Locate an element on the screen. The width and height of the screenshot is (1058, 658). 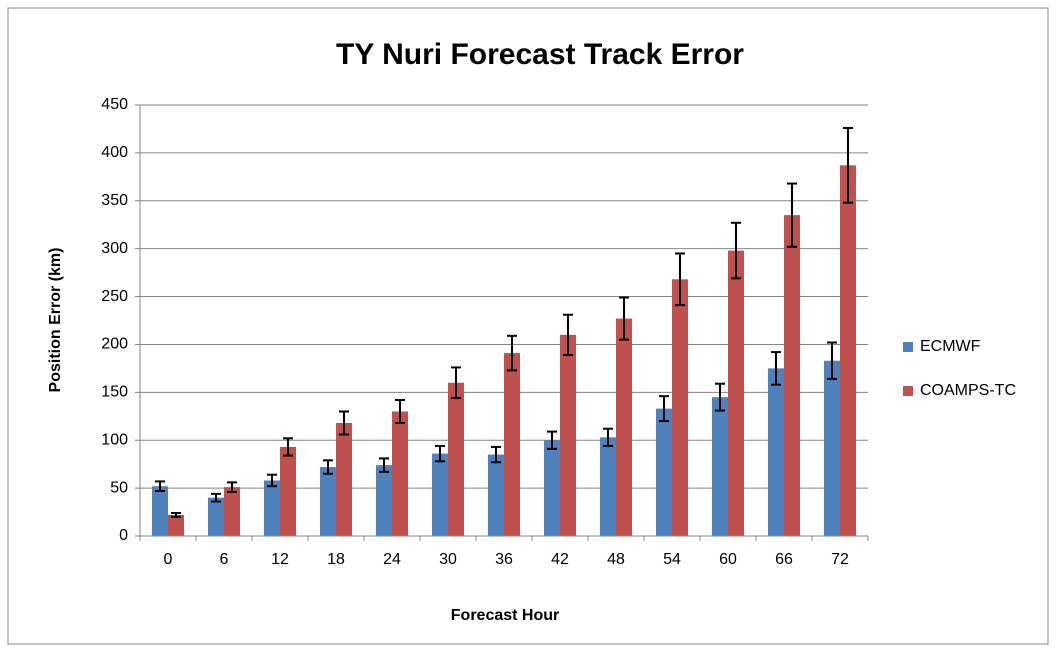
y-tick-label: 350 is located at coordinates (114, 200).